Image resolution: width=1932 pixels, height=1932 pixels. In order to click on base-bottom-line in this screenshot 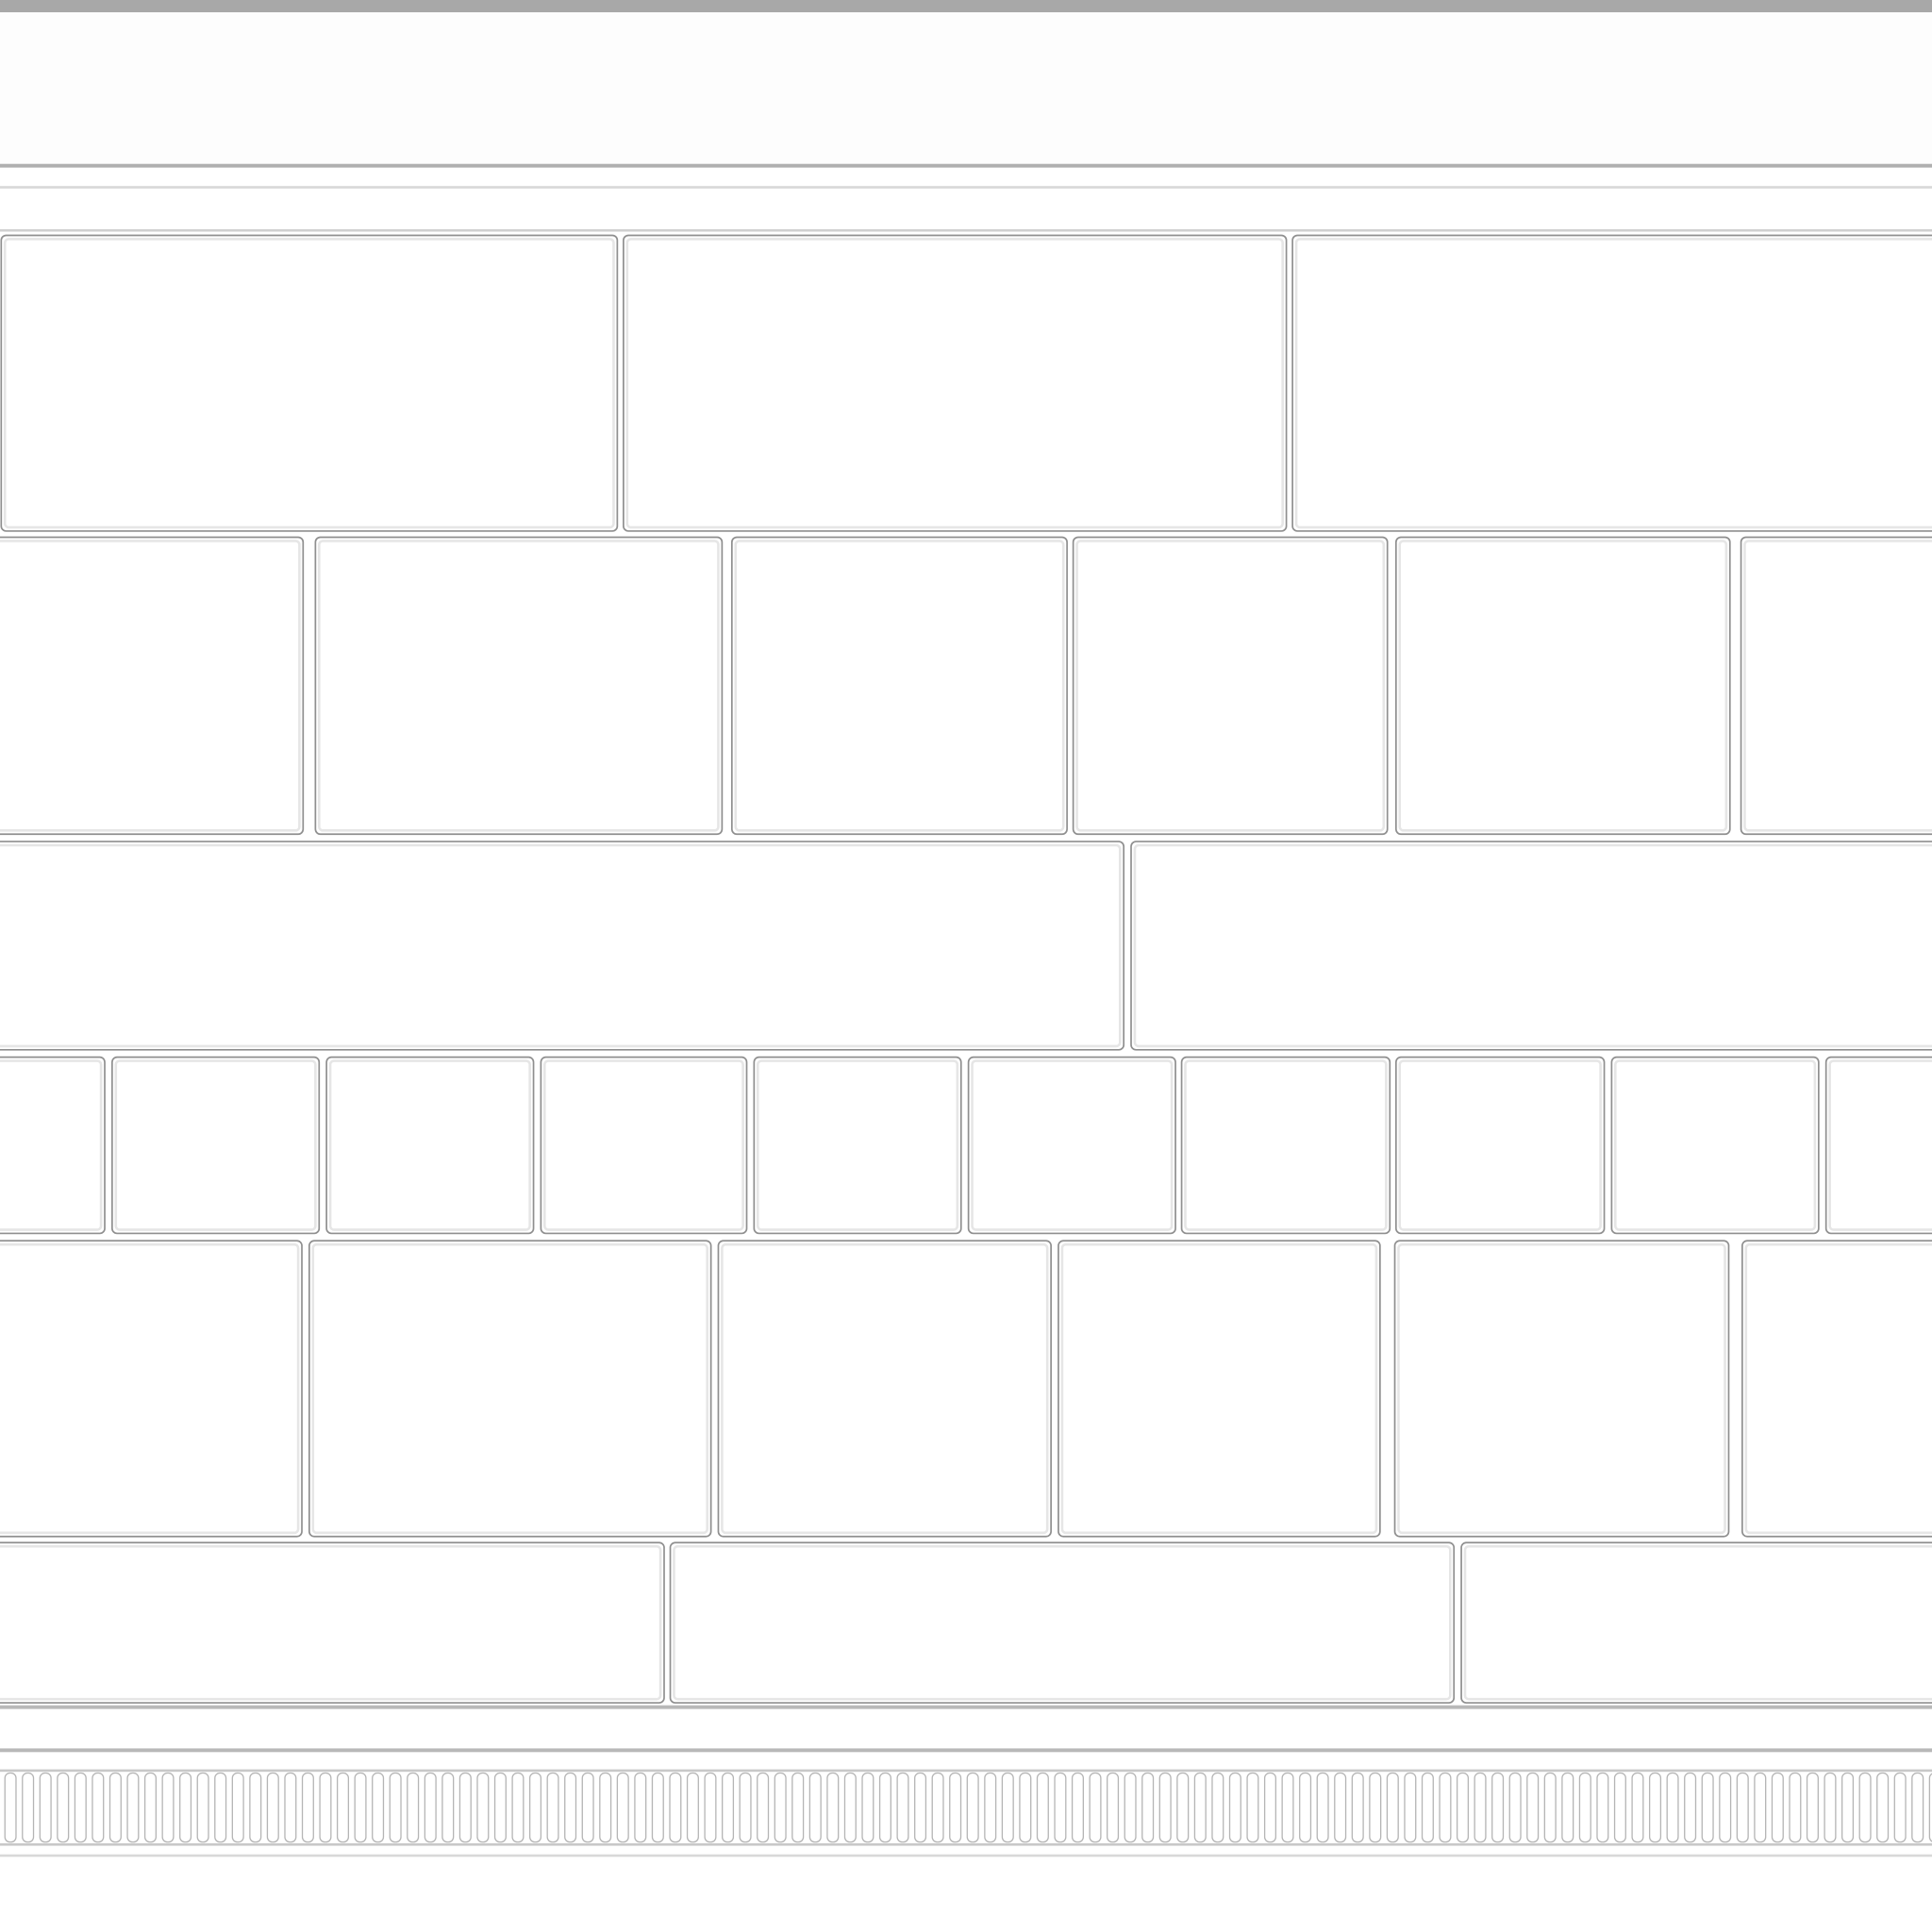, I will do `click(966, 1856)`.